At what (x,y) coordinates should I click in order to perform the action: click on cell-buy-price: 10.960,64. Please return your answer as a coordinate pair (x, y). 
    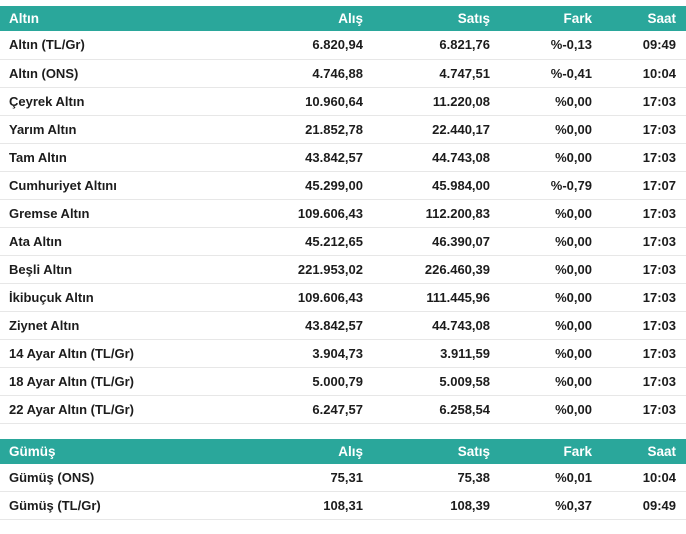
    Looking at the image, I should click on (316, 101).